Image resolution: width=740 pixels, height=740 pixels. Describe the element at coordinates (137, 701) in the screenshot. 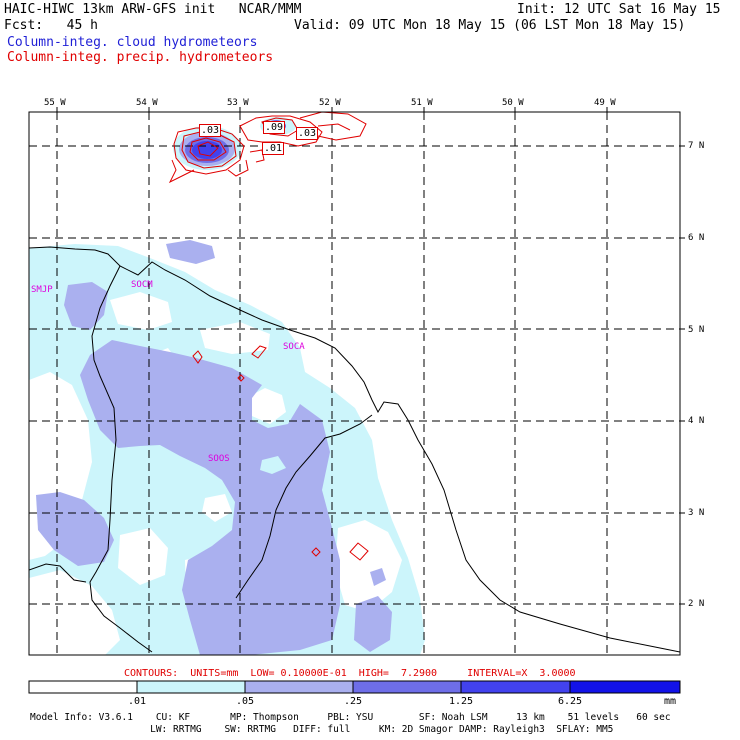

I see `colorbar-tick: .01` at that location.